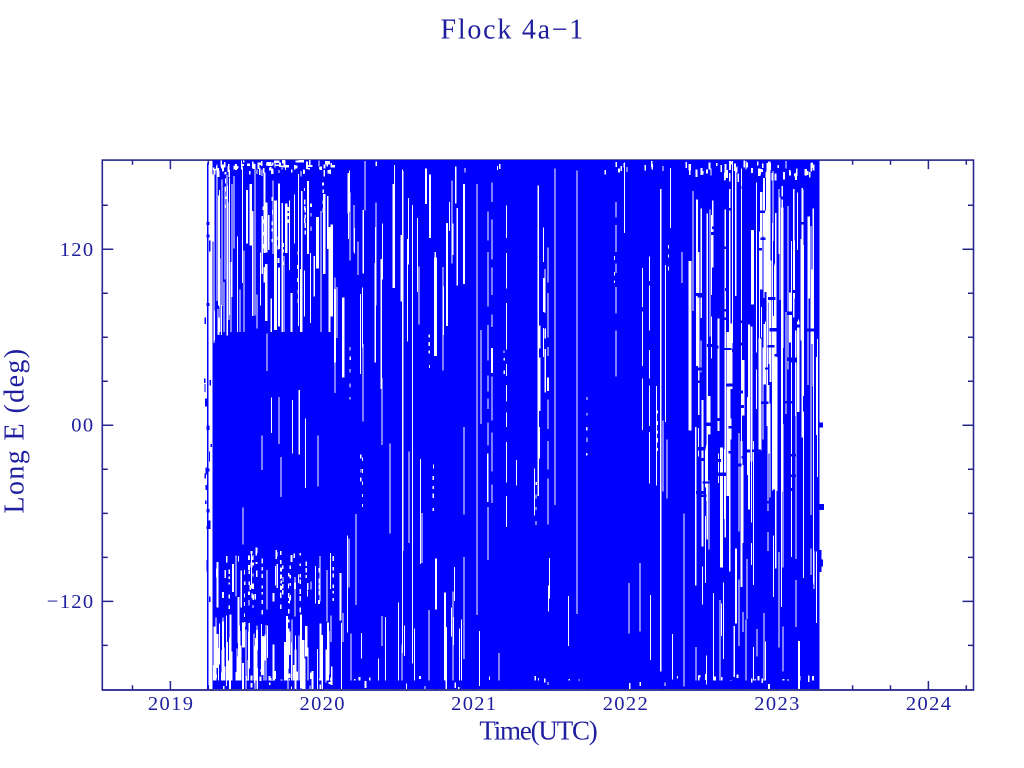  I want to click on svg-text: 2021, so click(474, 704).